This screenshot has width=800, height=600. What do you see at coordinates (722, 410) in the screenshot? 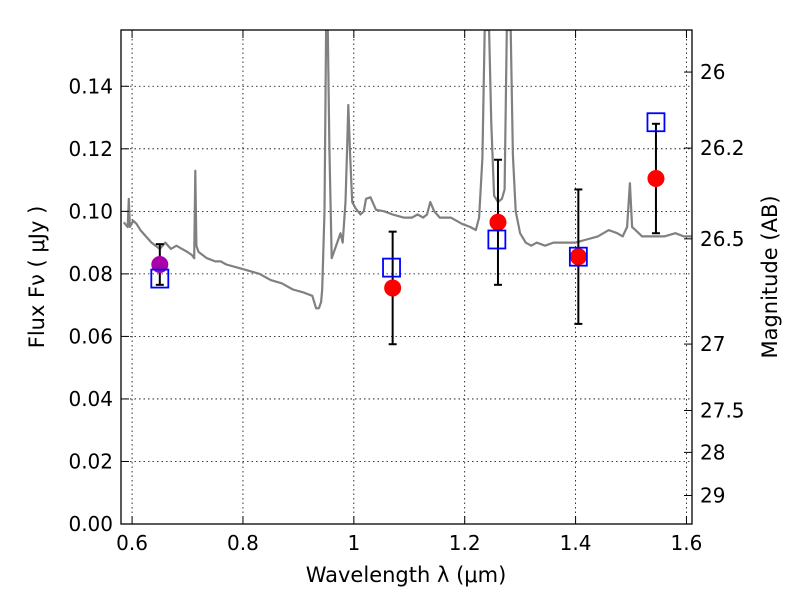
I see `y-right-tick-label: 27.5` at bounding box center [722, 410].